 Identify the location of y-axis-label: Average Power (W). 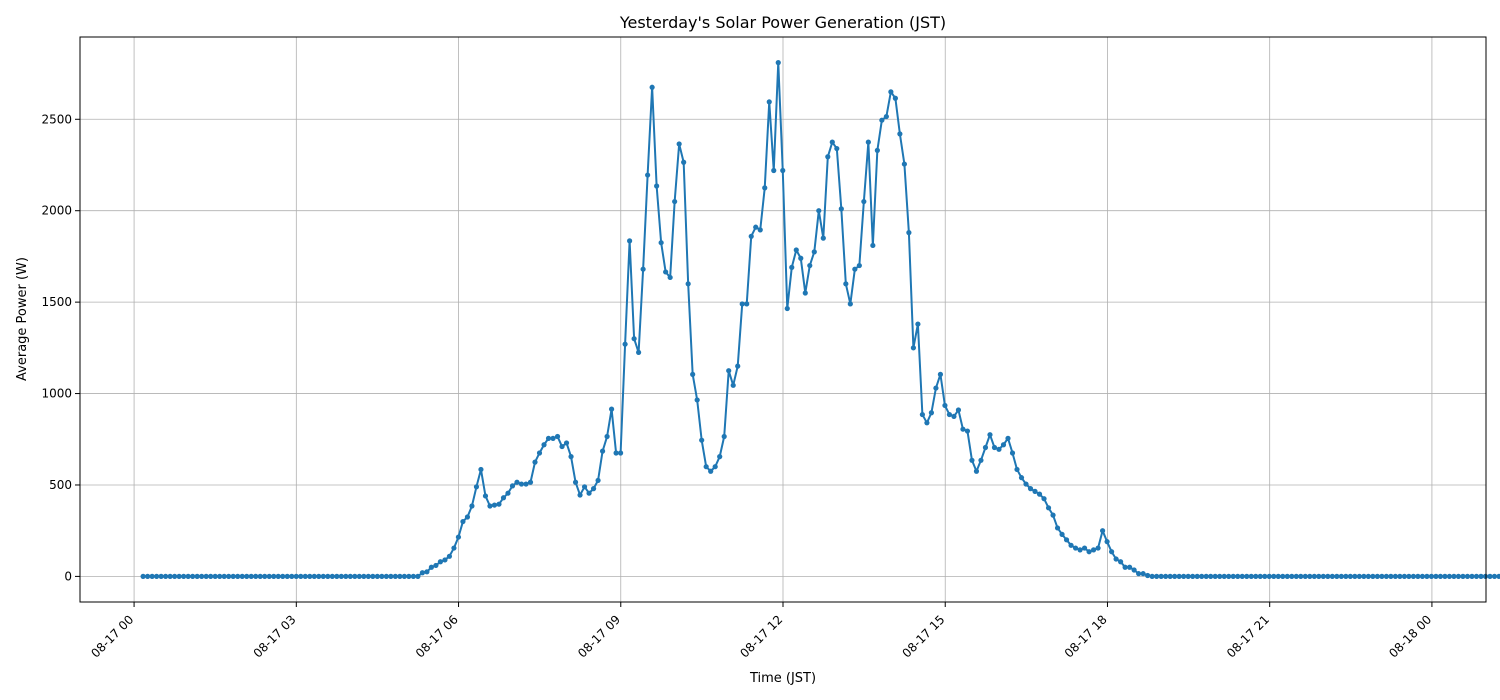
(22, 319).